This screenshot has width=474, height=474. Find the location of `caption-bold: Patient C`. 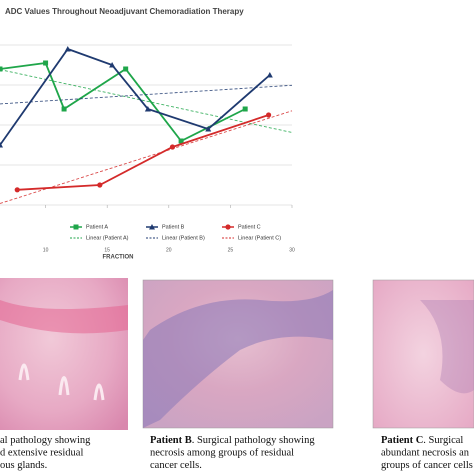

caption-bold: Patient C is located at coordinates (402, 440).